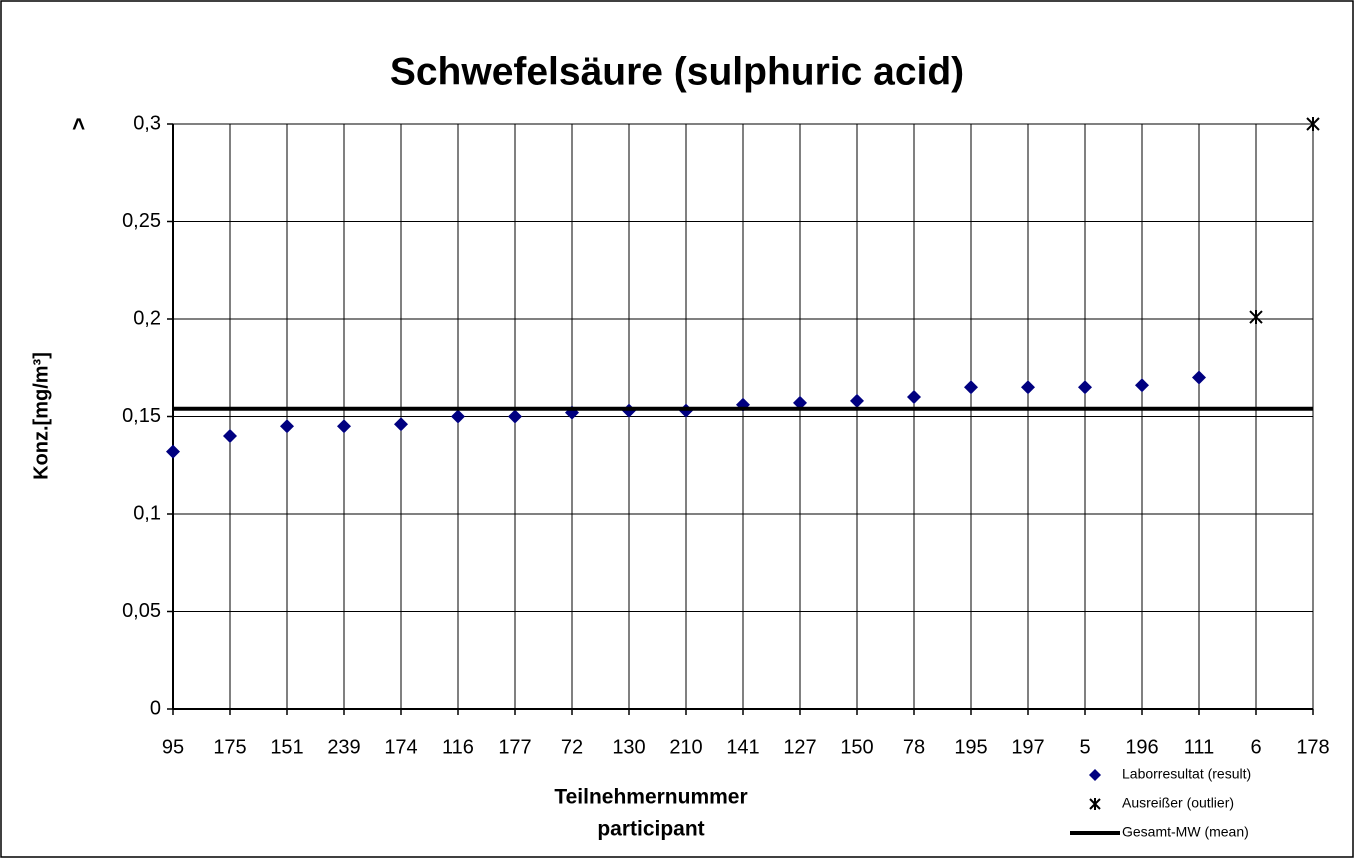 Image resolution: width=1355 pixels, height=858 pixels. What do you see at coordinates (799, 747) in the screenshot?
I see `x-tick-label: 127` at bounding box center [799, 747].